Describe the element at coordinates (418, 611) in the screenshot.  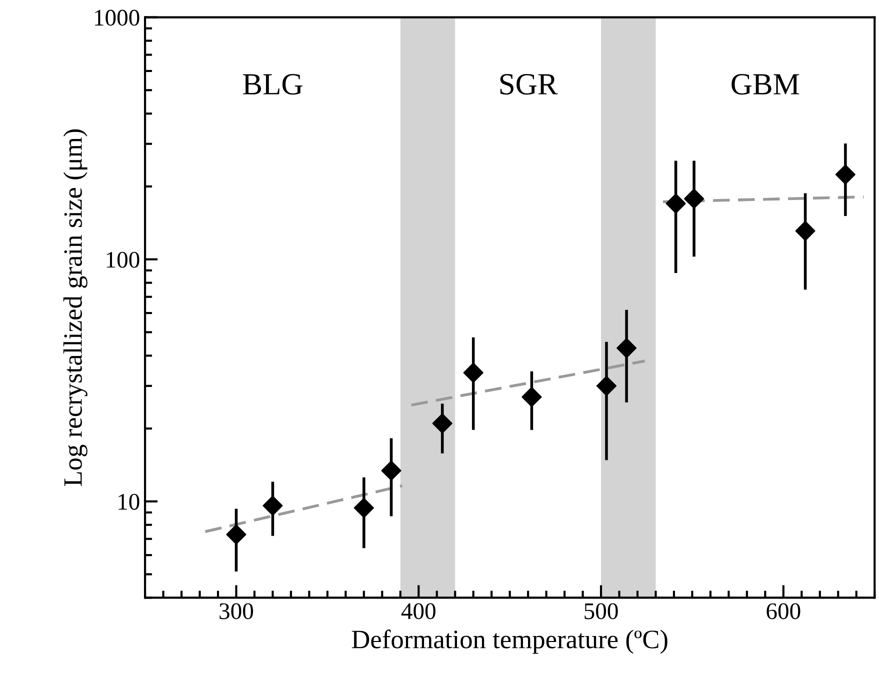
I see `x-tick-label: 400` at that location.